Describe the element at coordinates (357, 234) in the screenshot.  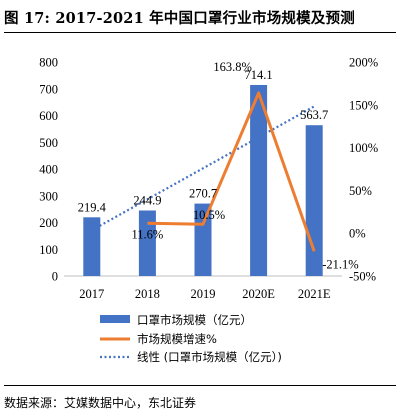
I see `y-right-tick-label: 0%` at that location.